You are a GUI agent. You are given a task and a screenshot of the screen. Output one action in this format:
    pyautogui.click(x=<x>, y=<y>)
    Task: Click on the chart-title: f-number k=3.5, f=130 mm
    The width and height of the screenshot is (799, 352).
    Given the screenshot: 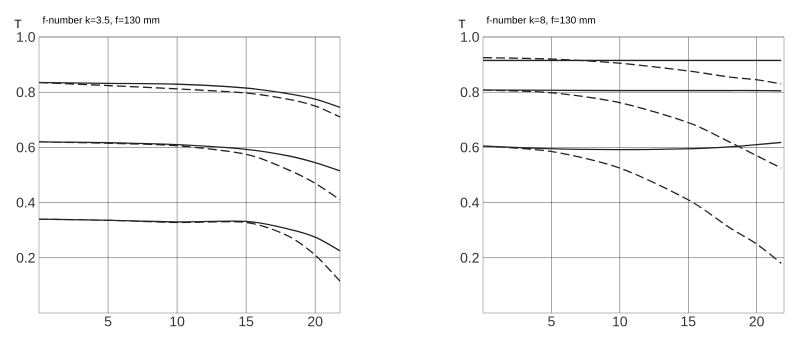 What is the action you would take?
    pyautogui.click(x=101, y=20)
    